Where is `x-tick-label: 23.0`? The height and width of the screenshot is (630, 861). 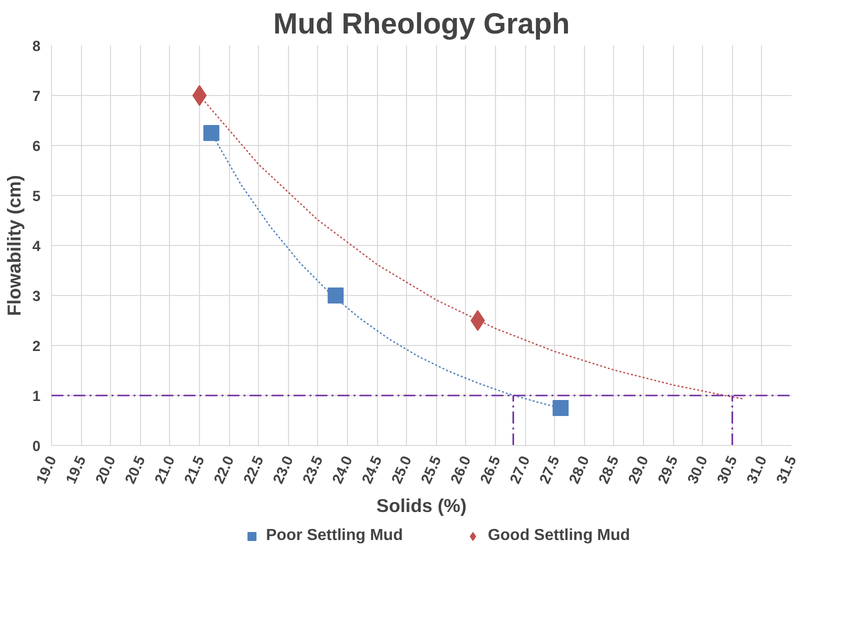 x-tick-label: 23.0 is located at coordinates (283, 470).